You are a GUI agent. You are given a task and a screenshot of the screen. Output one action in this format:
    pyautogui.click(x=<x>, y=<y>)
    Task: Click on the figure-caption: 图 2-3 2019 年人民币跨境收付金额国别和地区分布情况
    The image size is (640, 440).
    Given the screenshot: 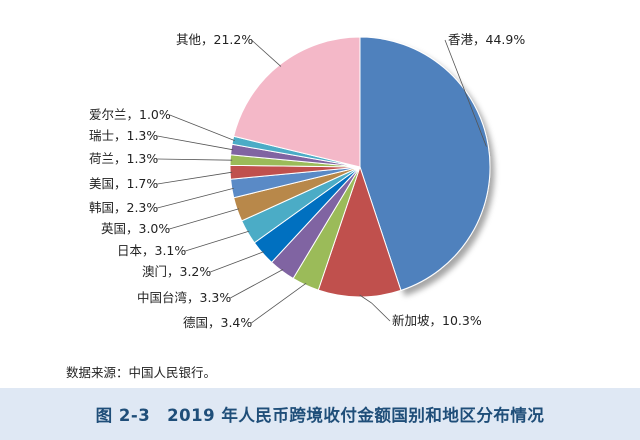 What is the action you would take?
    pyautogui.click(x=320, y=415)
    